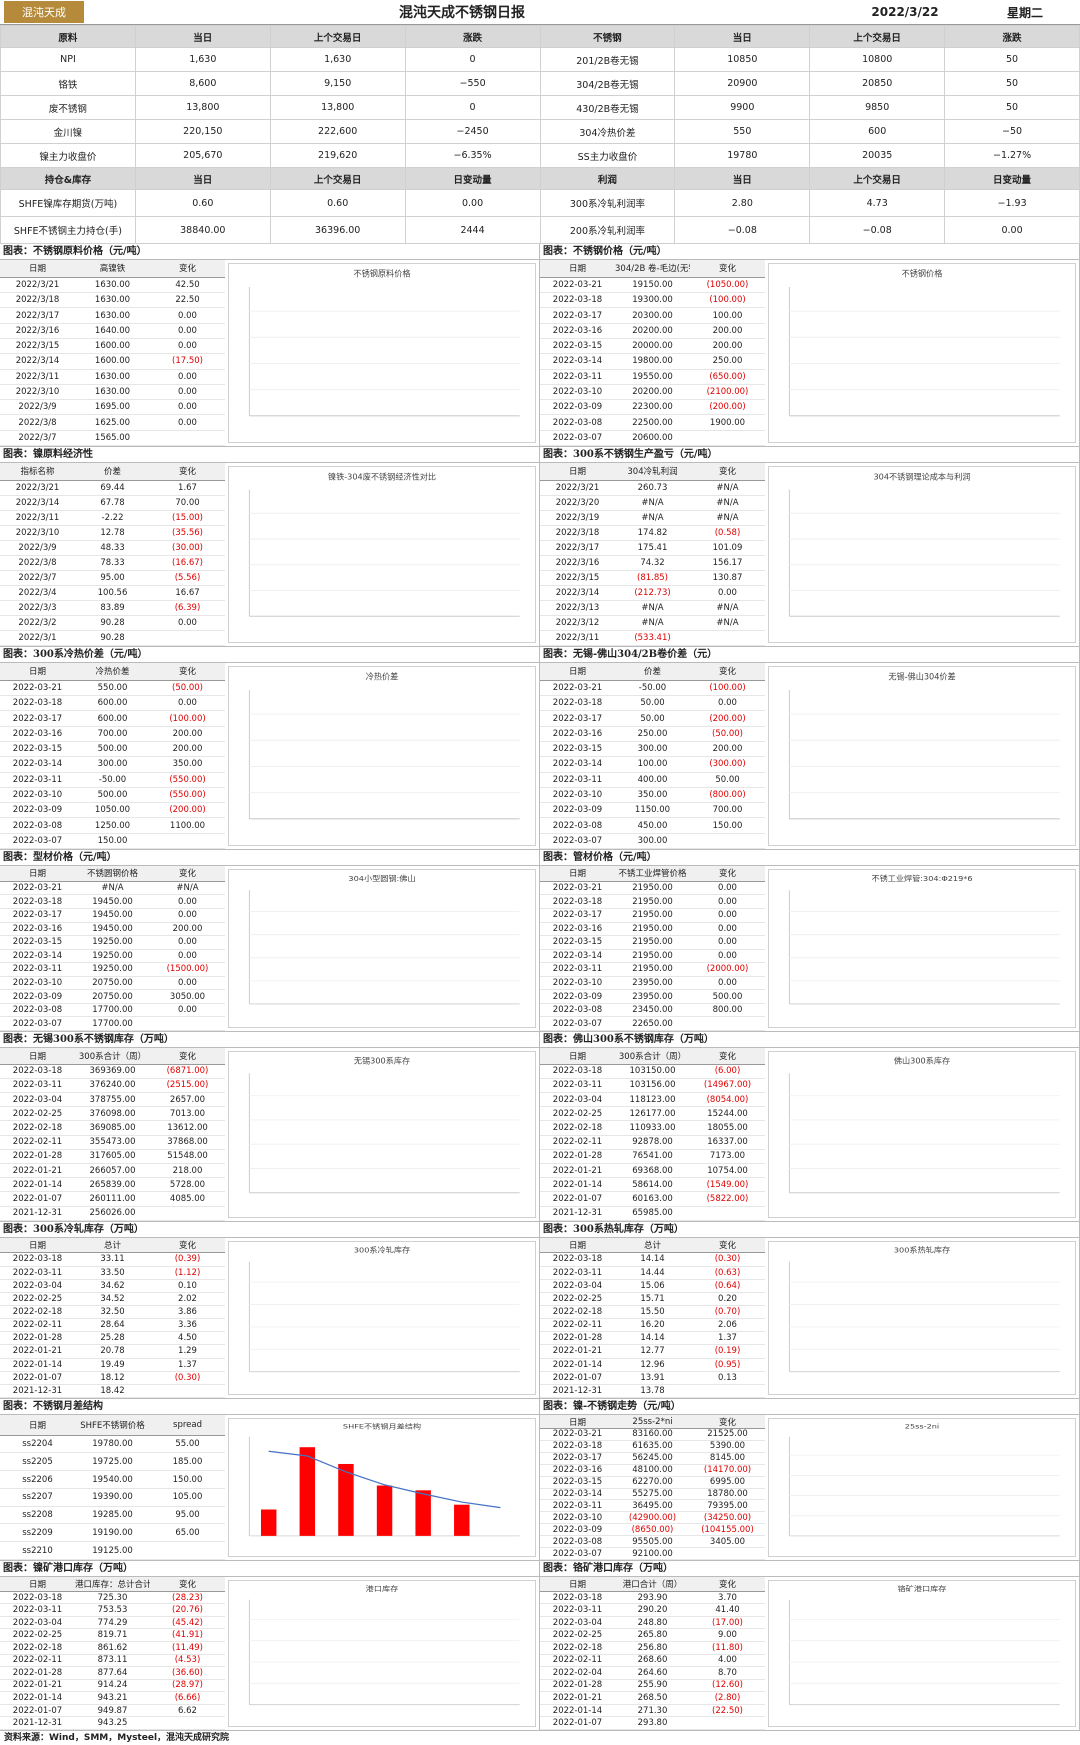 This screenshot has height=1745, width=1080. Describe the element at coordinates (1024, 12) in the screenshot. I see `weekday: 星期二` at that location.